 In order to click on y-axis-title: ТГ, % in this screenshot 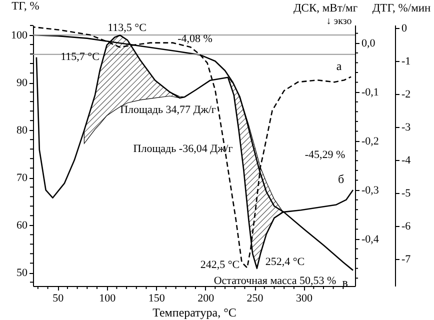, I will do `click(26, 6)`.